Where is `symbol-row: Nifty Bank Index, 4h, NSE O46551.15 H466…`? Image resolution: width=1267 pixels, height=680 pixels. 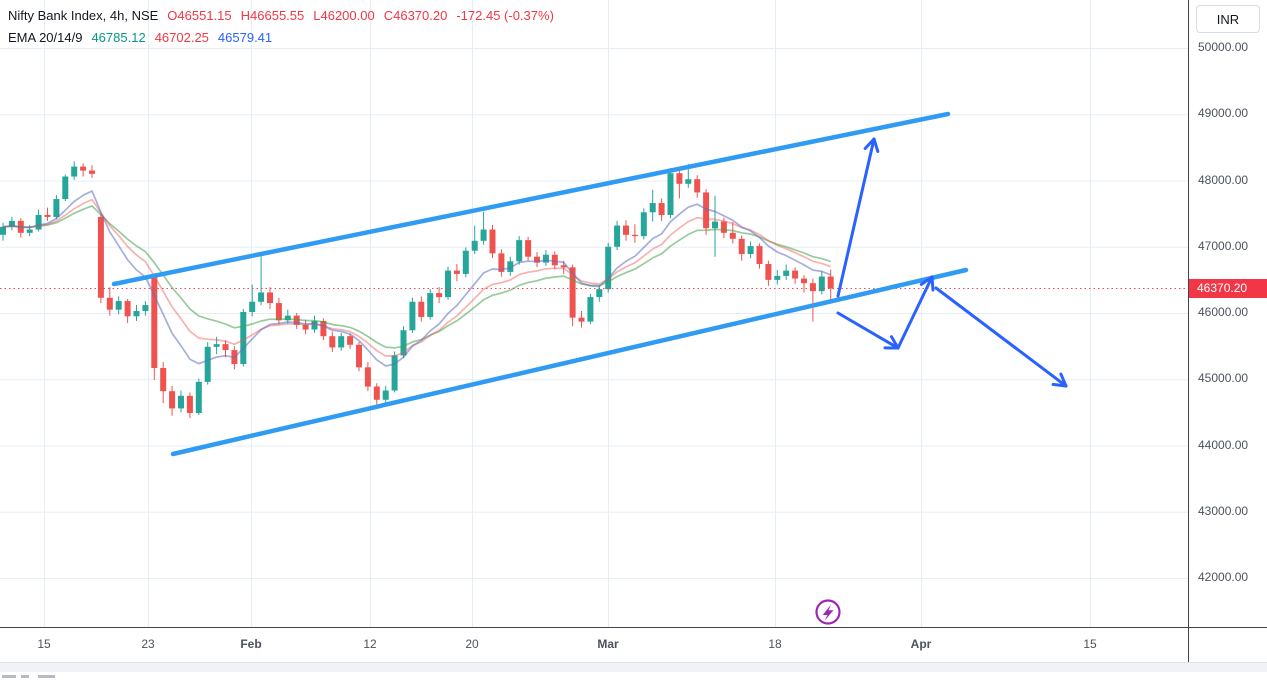 symbol-row: Nifty Bank Index, 4h, NSE O46551.15 H466… is located at coordinates (281, 16).